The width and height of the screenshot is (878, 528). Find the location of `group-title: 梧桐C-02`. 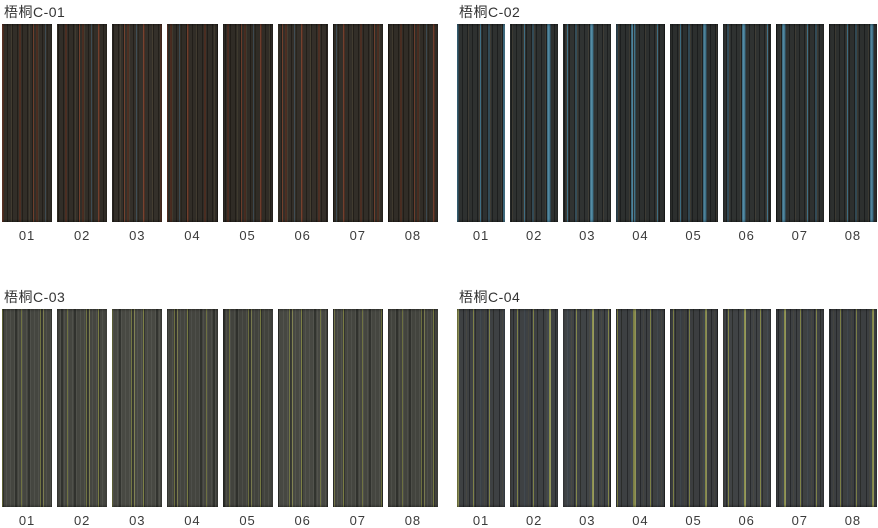

group-title: 梧桐C-02 is located at coordinates (490, 12).